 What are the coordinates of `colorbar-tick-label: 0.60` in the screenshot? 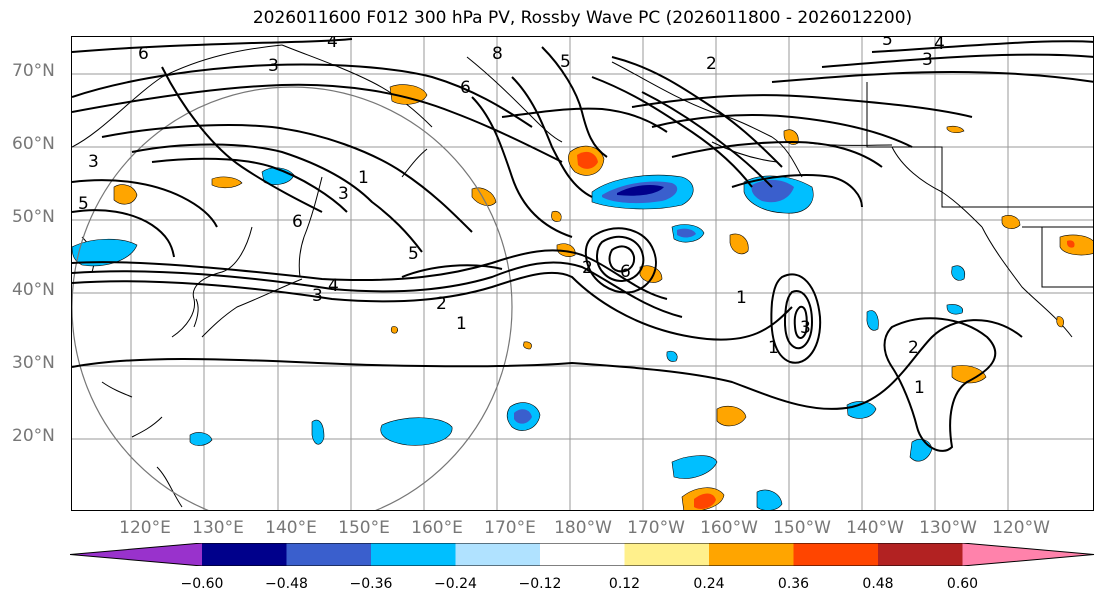 It's located at (962, 584).